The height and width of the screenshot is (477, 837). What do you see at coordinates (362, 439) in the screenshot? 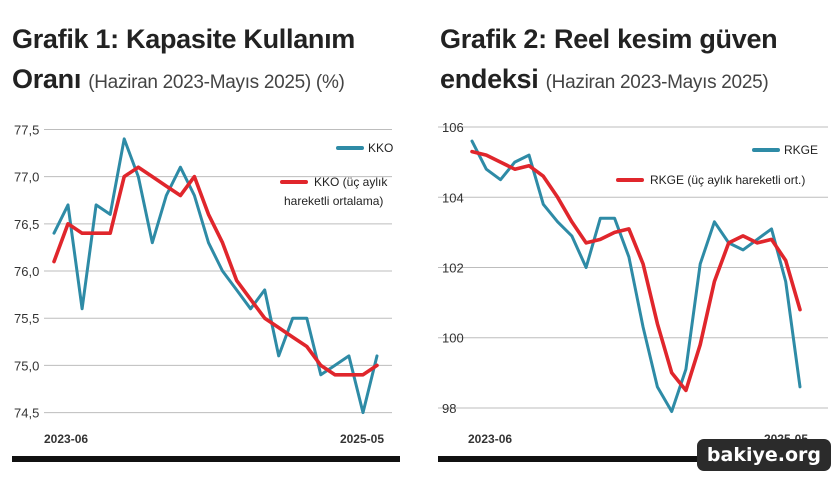
I see `x-tick-label: 2025-05` at bounding box center [362, 439].